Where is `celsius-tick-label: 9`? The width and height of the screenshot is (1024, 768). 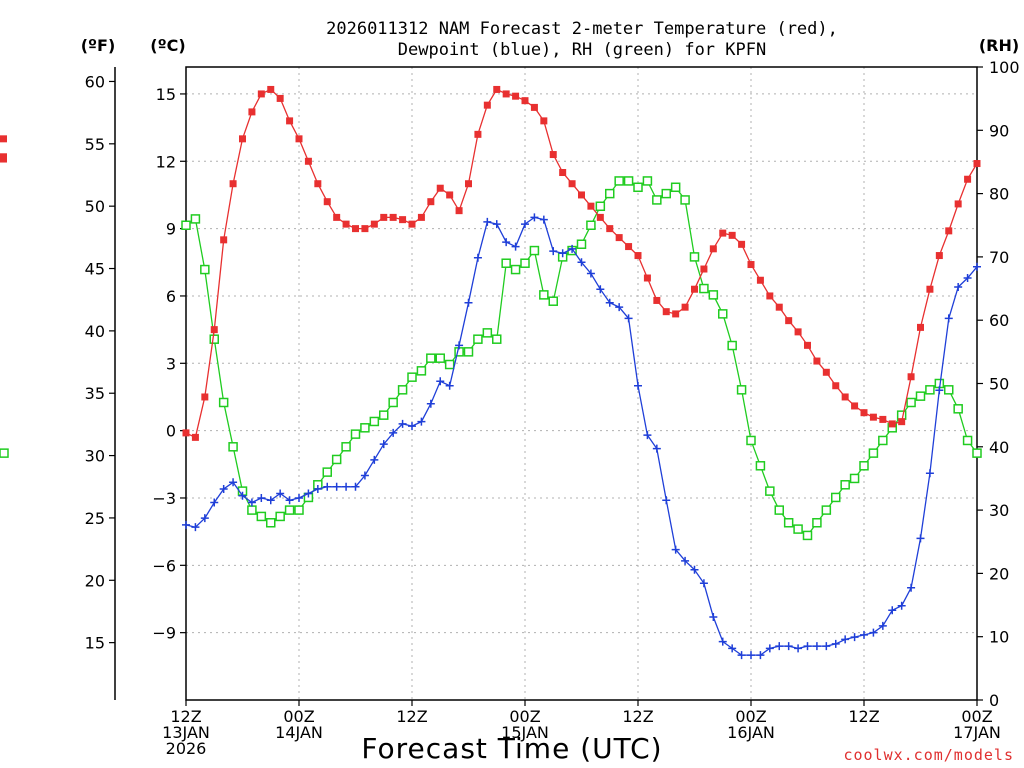
celsius-tick-label: 9 is located at coordinates (171, 229).